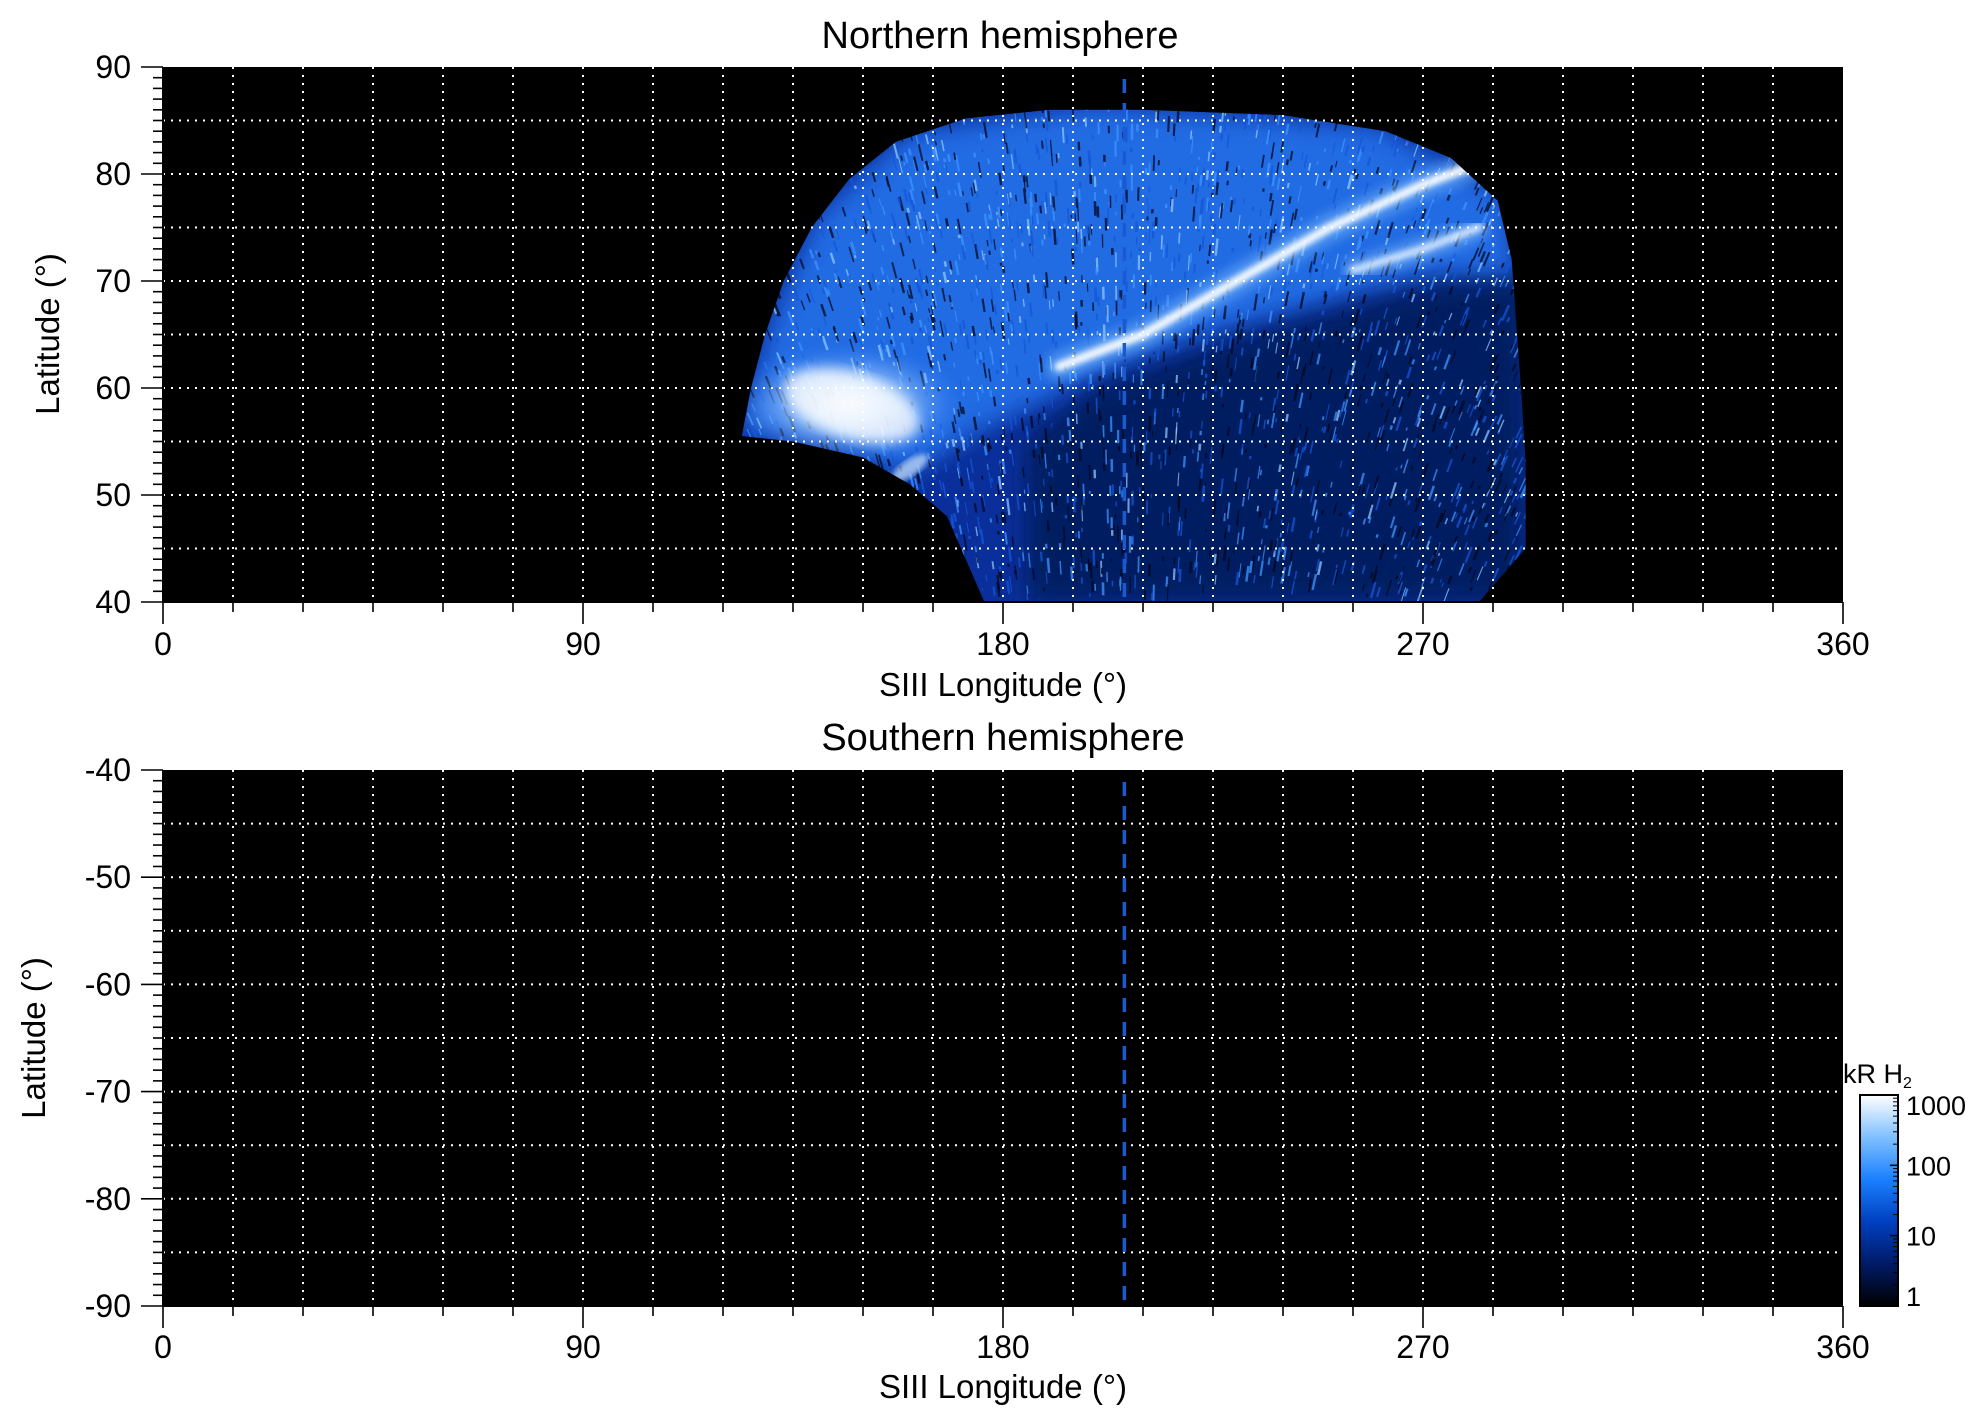 This screenshot has width=1983, height=1423. What do you see at coordinates (108, 1199) in the screenshot?
I see `south-ytick-label: -80` at bounding box center [108, 1199].